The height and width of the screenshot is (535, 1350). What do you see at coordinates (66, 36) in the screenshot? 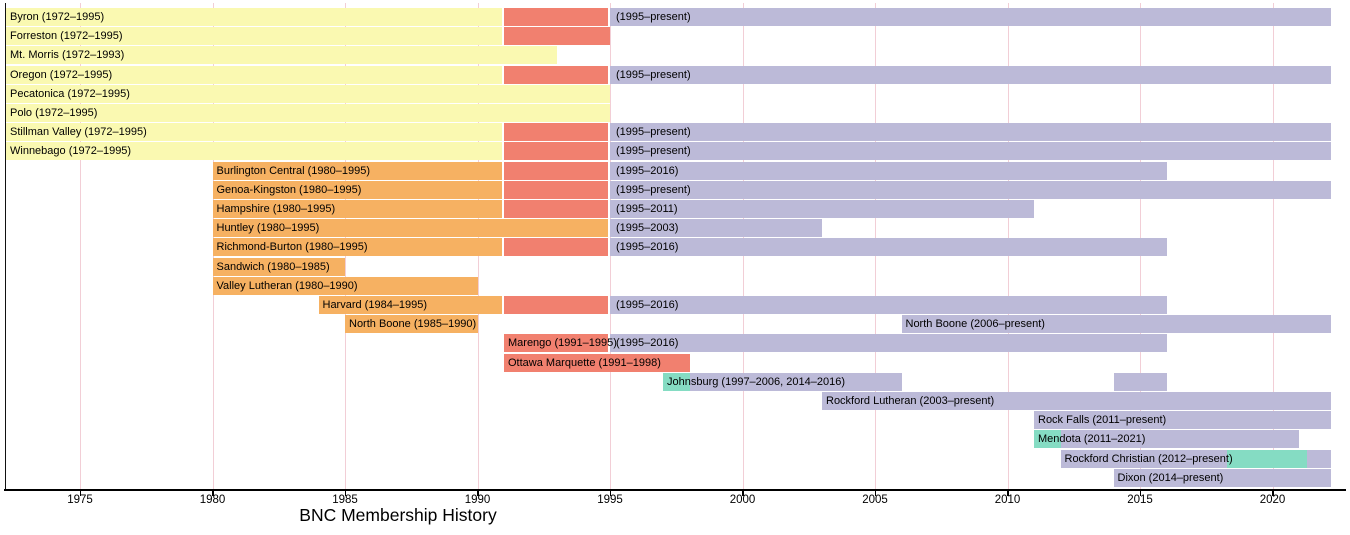
I see `row-label: Forreston (1972–1995)` at bounding box center [66, 36].